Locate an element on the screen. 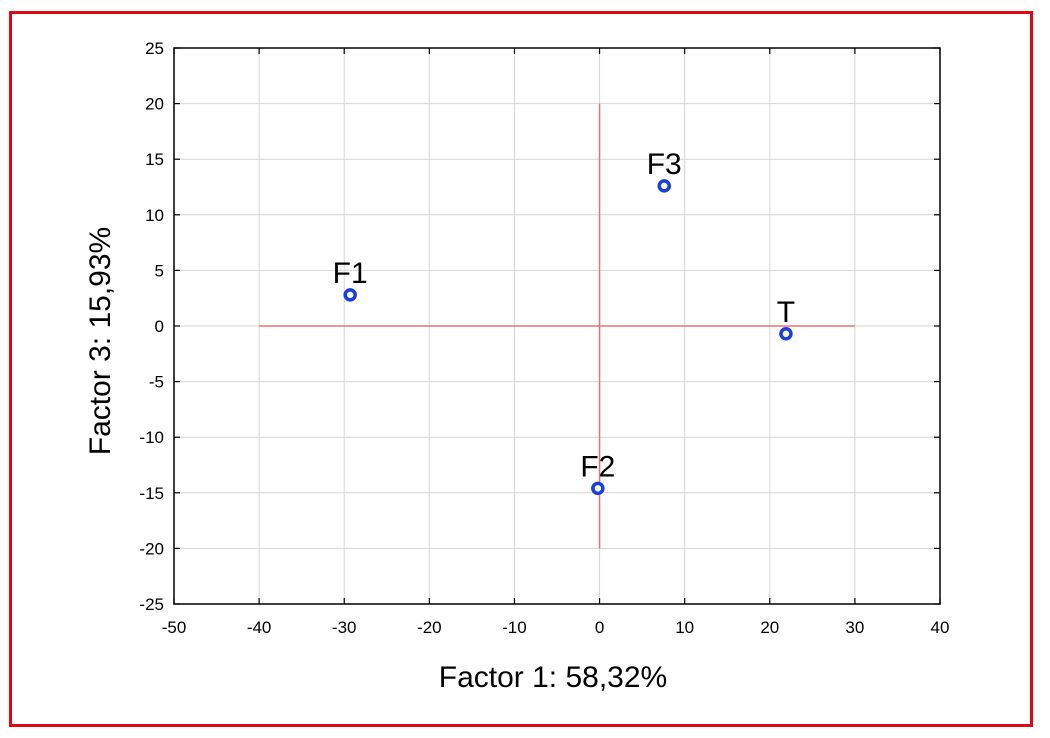 This screenshot has width=1050, height=738. x-axis-title: Factor 1: 58,32% is located at coordinates (553, 677).